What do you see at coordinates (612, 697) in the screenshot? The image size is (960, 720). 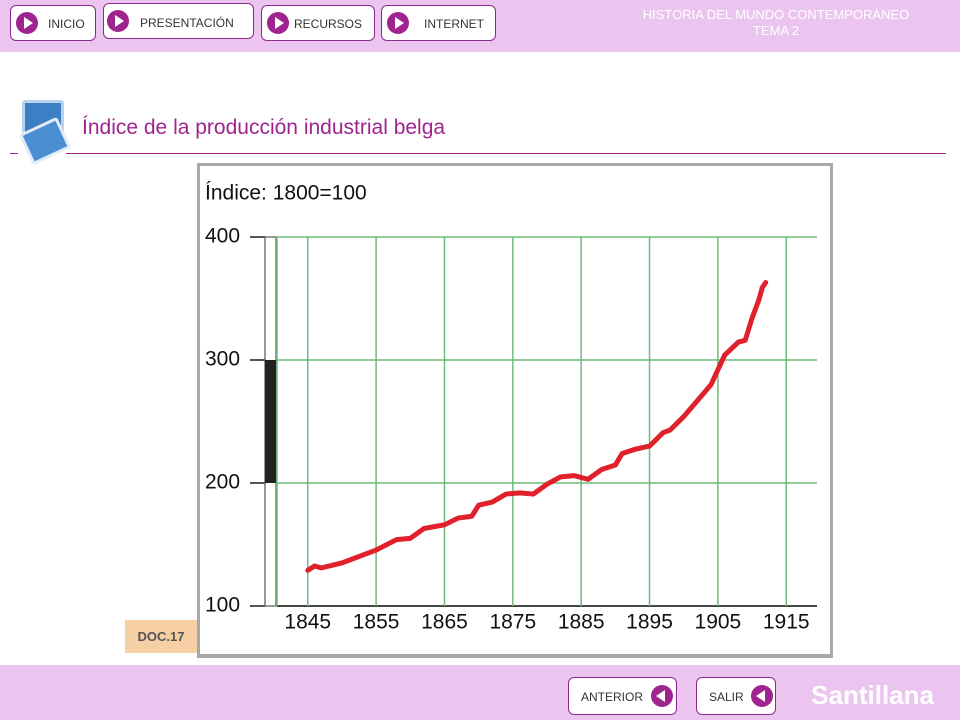 I see `footer-label: ANTERIOR` at bounding box center [612, 697].